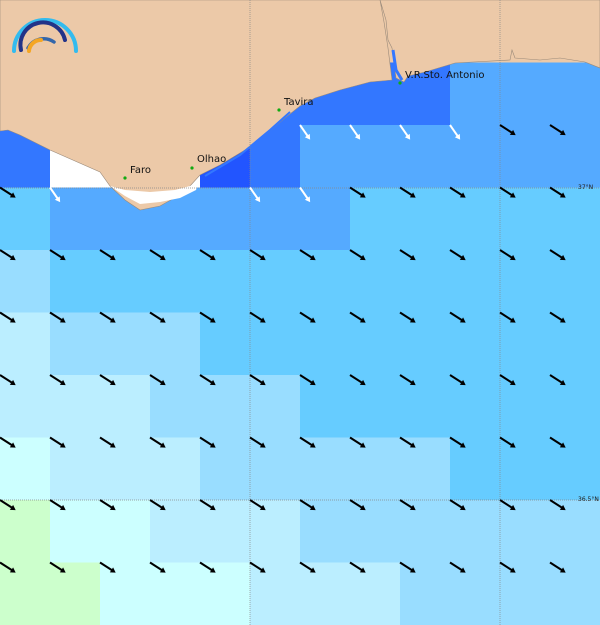  What do you see at coordinates (155, 192) in the screenshot?
I see `lagoon-faro` at bounding box center [155, 192].